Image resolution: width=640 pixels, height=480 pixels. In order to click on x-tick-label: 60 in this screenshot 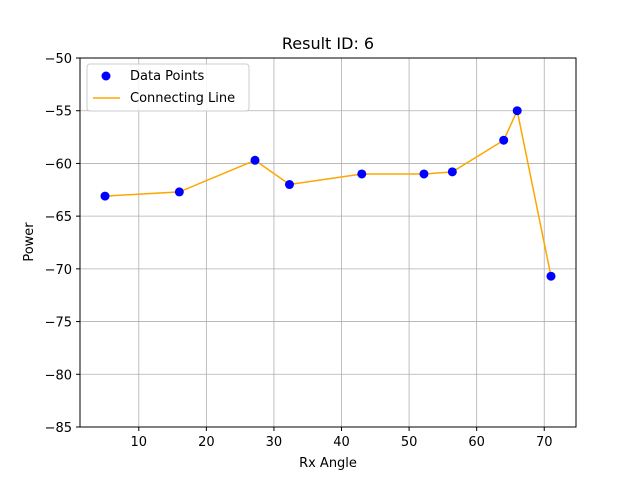, I will do `click(476, 442)`.